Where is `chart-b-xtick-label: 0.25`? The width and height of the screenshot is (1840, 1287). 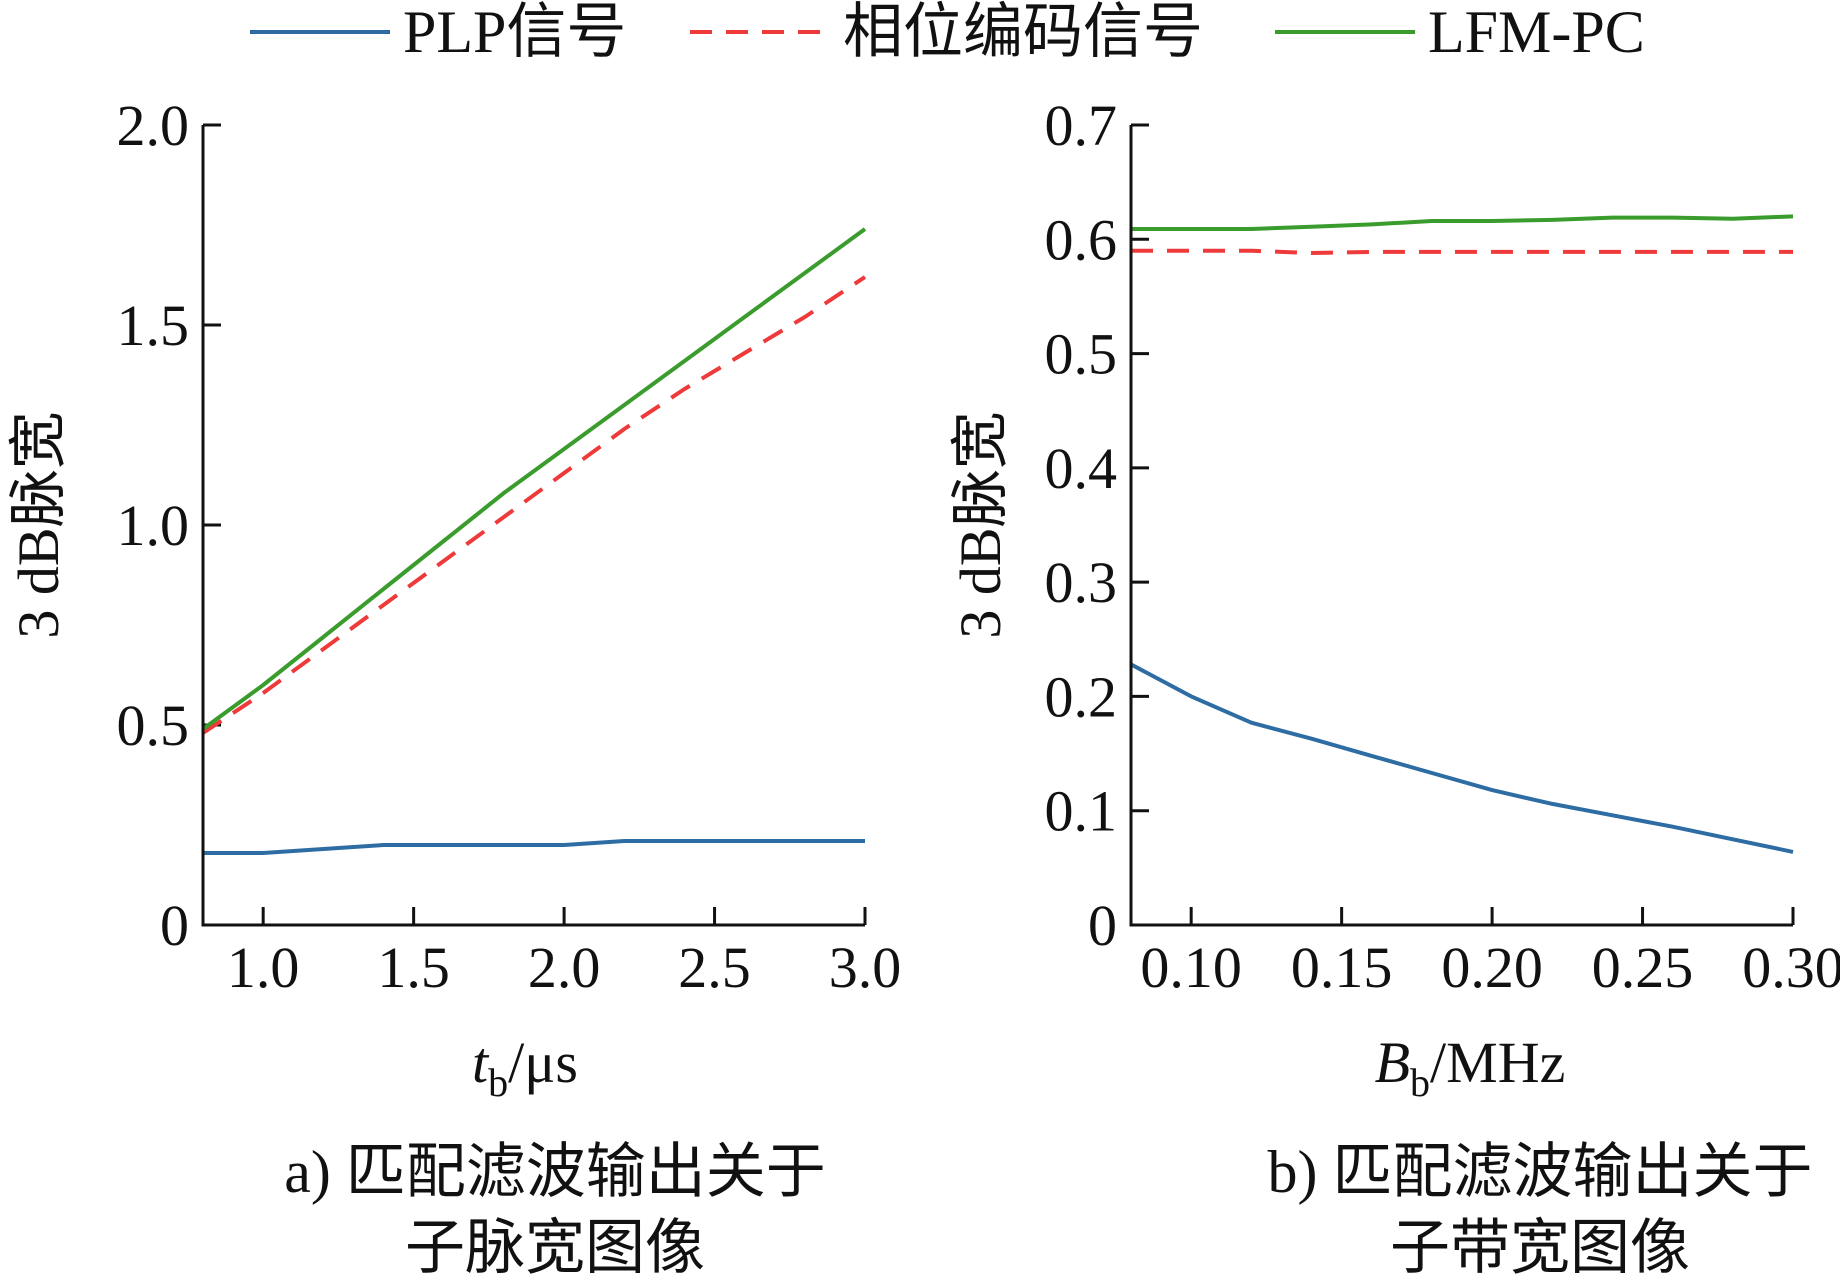
chart-b-xtick-label: 0.25 is located at coordinates (1643, 967).